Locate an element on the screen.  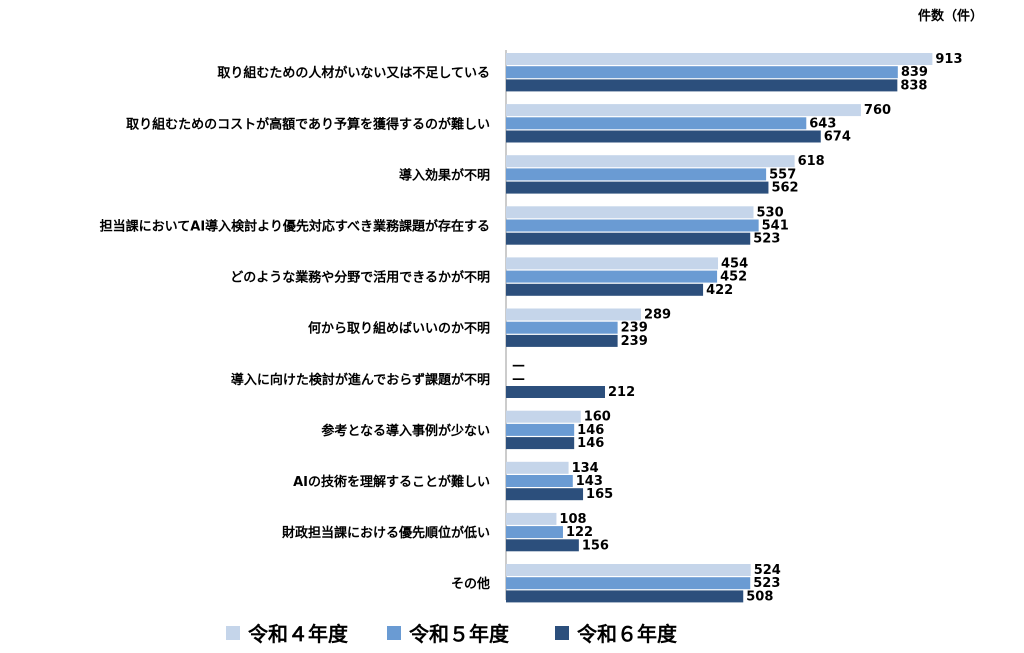
category-label: 取り組むための人材がいない又は不足している is located at coordinates (353, 73).